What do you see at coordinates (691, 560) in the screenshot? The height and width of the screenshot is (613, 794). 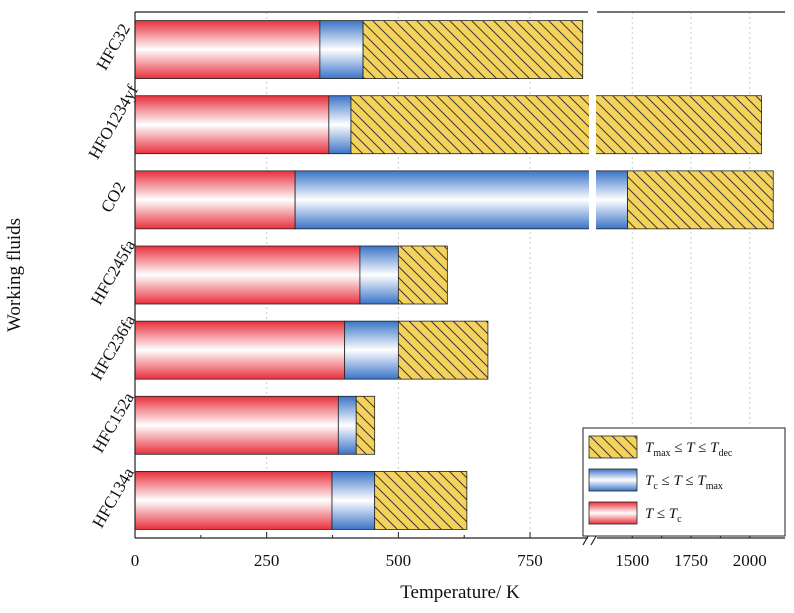 I see `x-tick-label: 1750` at bounding box center [691, 560].